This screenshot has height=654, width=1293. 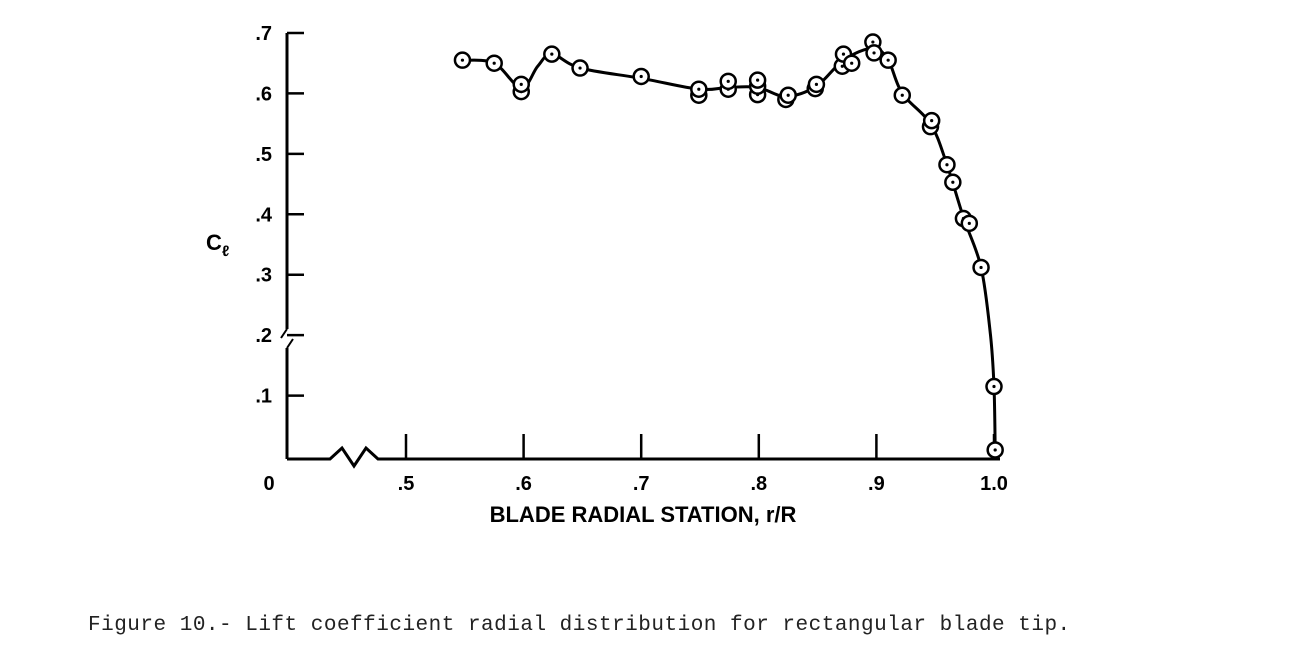 I want to click on x-ticks: 0 .5 .6 .7 .8 .9 1.0, so click(x=635, y=464).